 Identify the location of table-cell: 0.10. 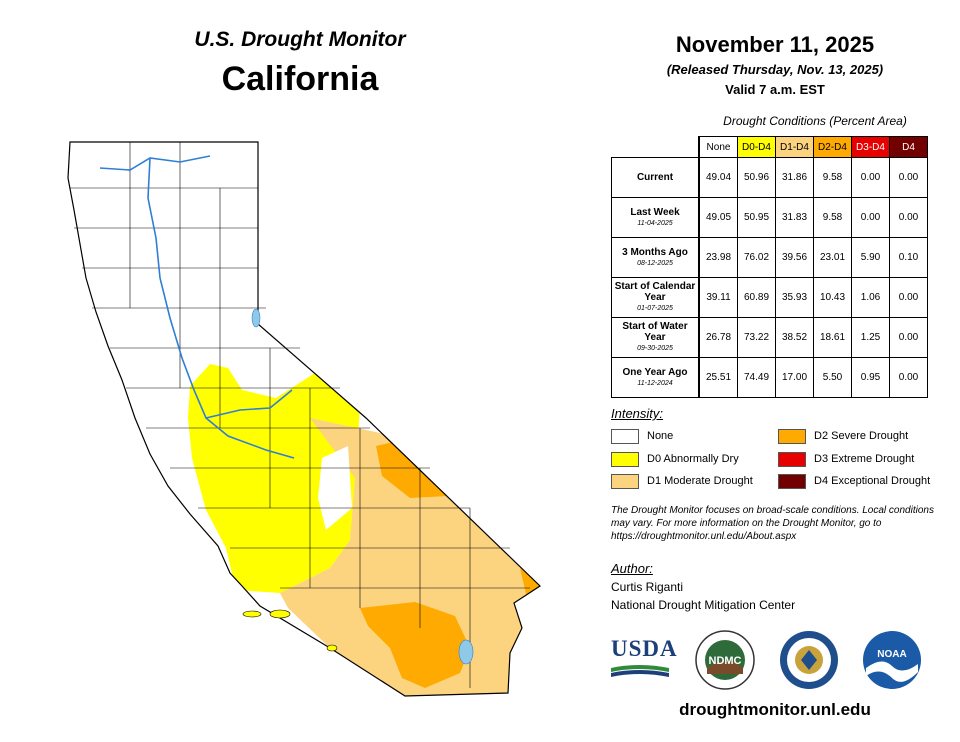
(908, 257).